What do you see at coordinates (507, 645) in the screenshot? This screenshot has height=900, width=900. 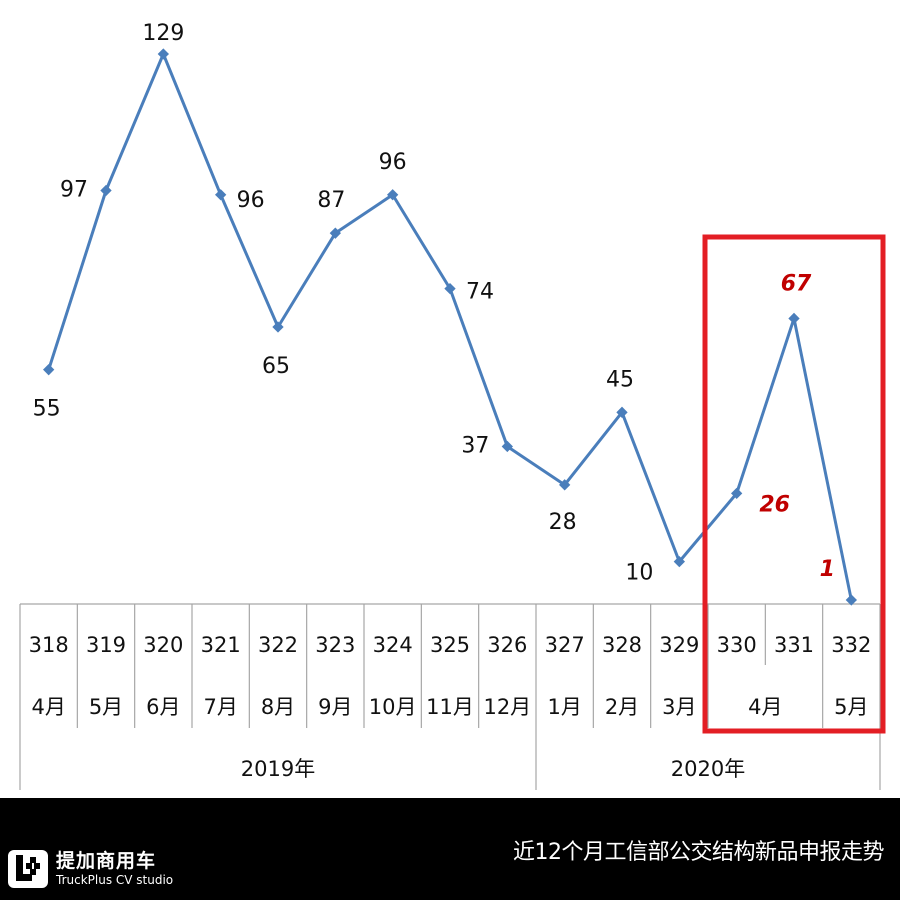 I see `batch-label: 326` at bounding box center [507, 645].